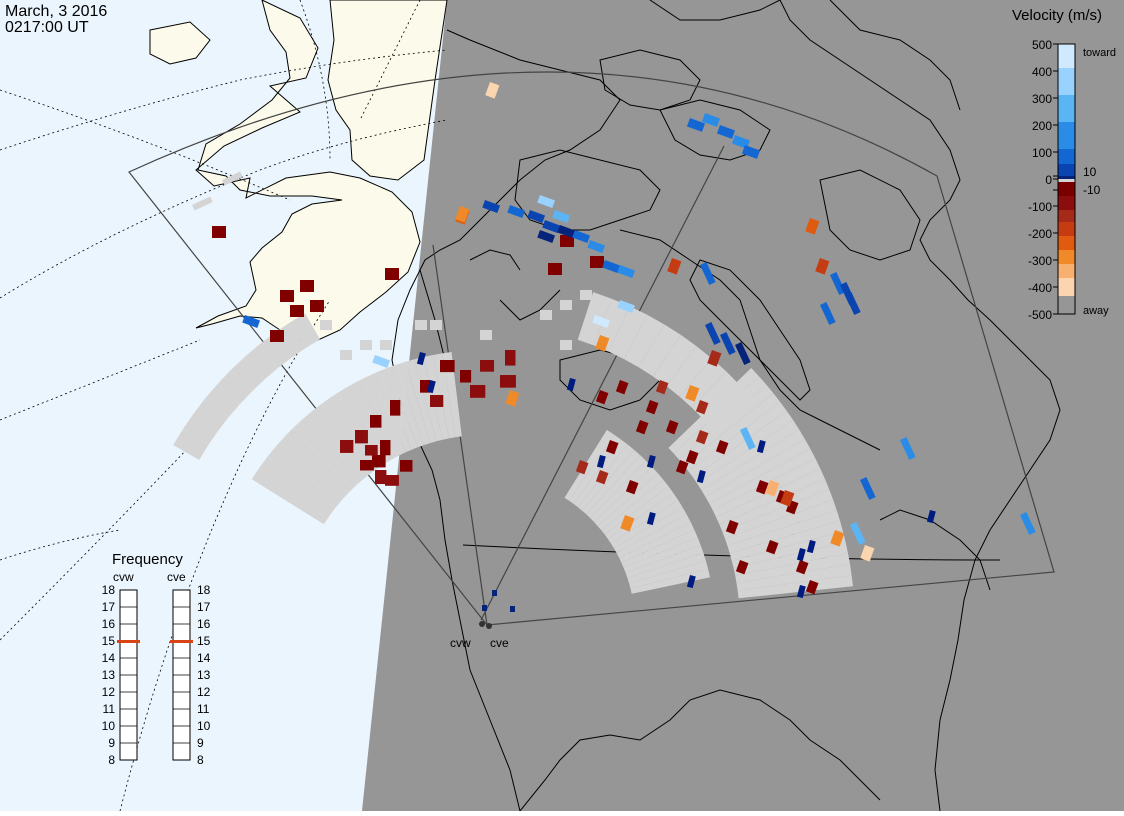  Describe the element at coordinates (489, 626) in the screenshot. I see `site-marker-cve` at that location.